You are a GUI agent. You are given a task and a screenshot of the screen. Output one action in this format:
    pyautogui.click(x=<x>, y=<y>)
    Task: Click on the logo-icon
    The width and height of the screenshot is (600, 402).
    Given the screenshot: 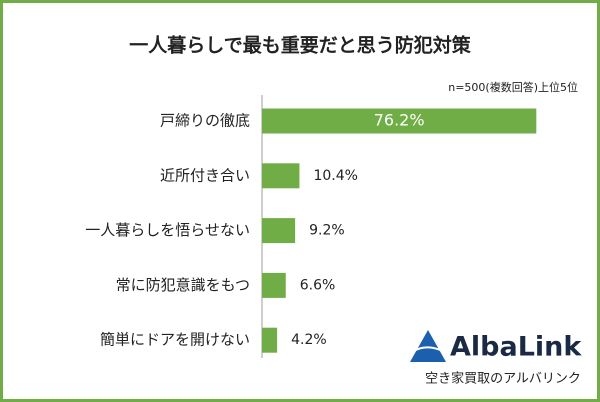 What is the action you would take?
    pyautogui.click(x=428, y=346)
    